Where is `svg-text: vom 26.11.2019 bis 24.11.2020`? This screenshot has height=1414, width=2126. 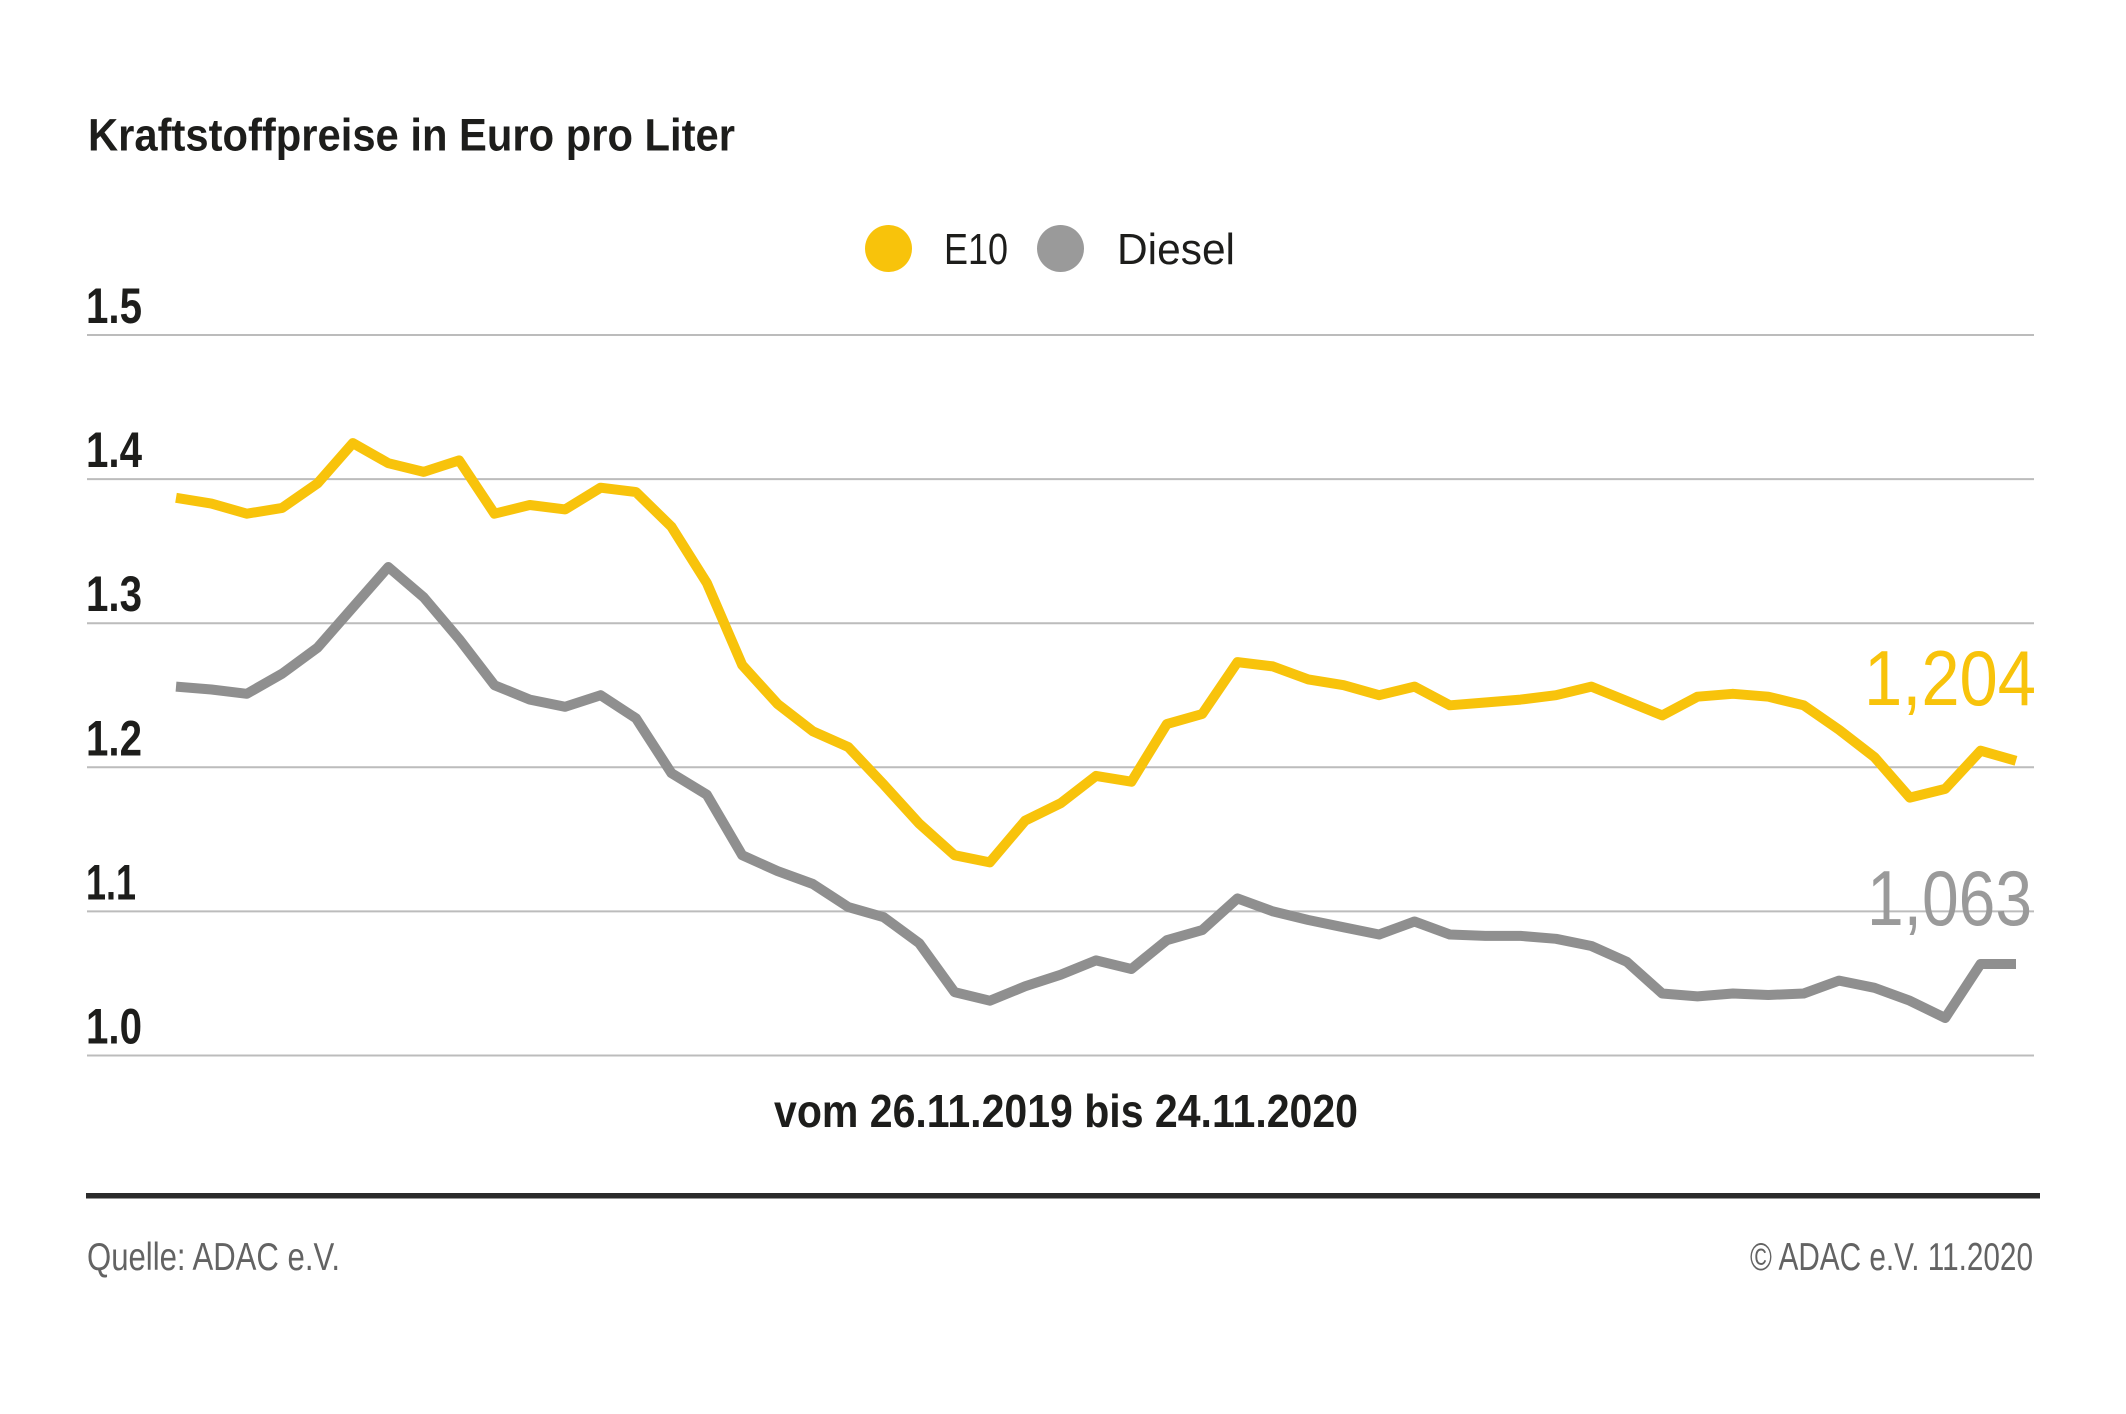 svg-text: vom 26.11.2019 bis 24.11.2020 is located at coordinates (1066, 1111).